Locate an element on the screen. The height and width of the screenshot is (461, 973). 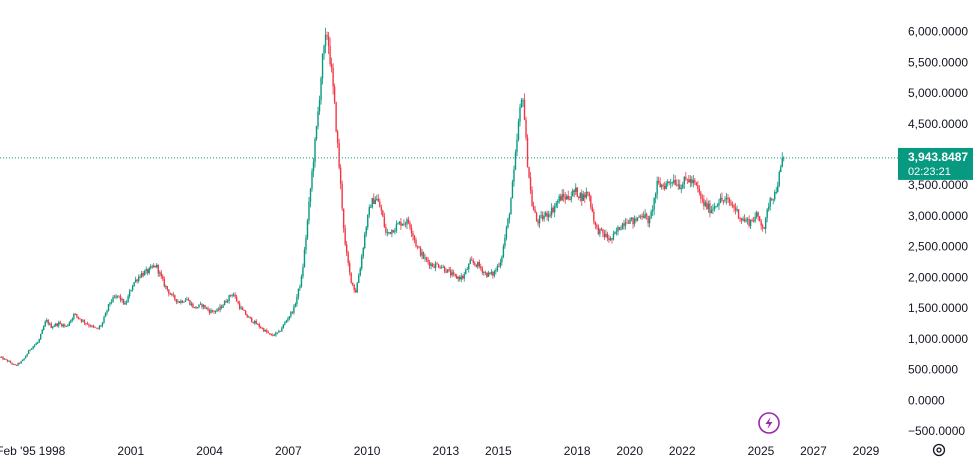
y-tick-label: 2,500.0000 is located at coordinates (938, 247).